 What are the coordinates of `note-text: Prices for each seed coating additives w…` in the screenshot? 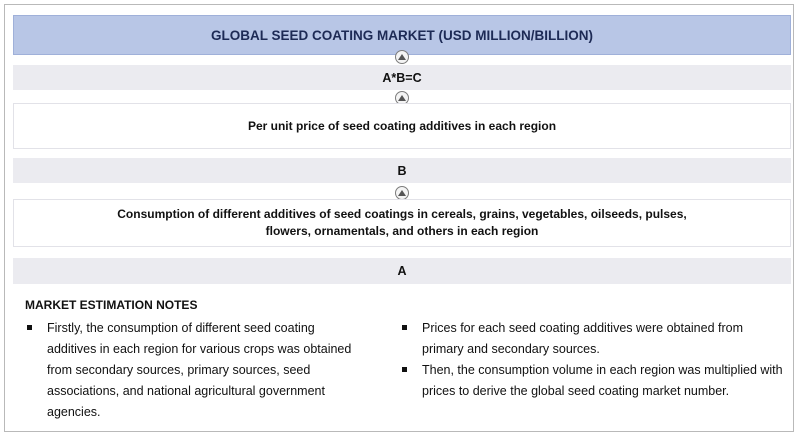 It's located at (583, 338).